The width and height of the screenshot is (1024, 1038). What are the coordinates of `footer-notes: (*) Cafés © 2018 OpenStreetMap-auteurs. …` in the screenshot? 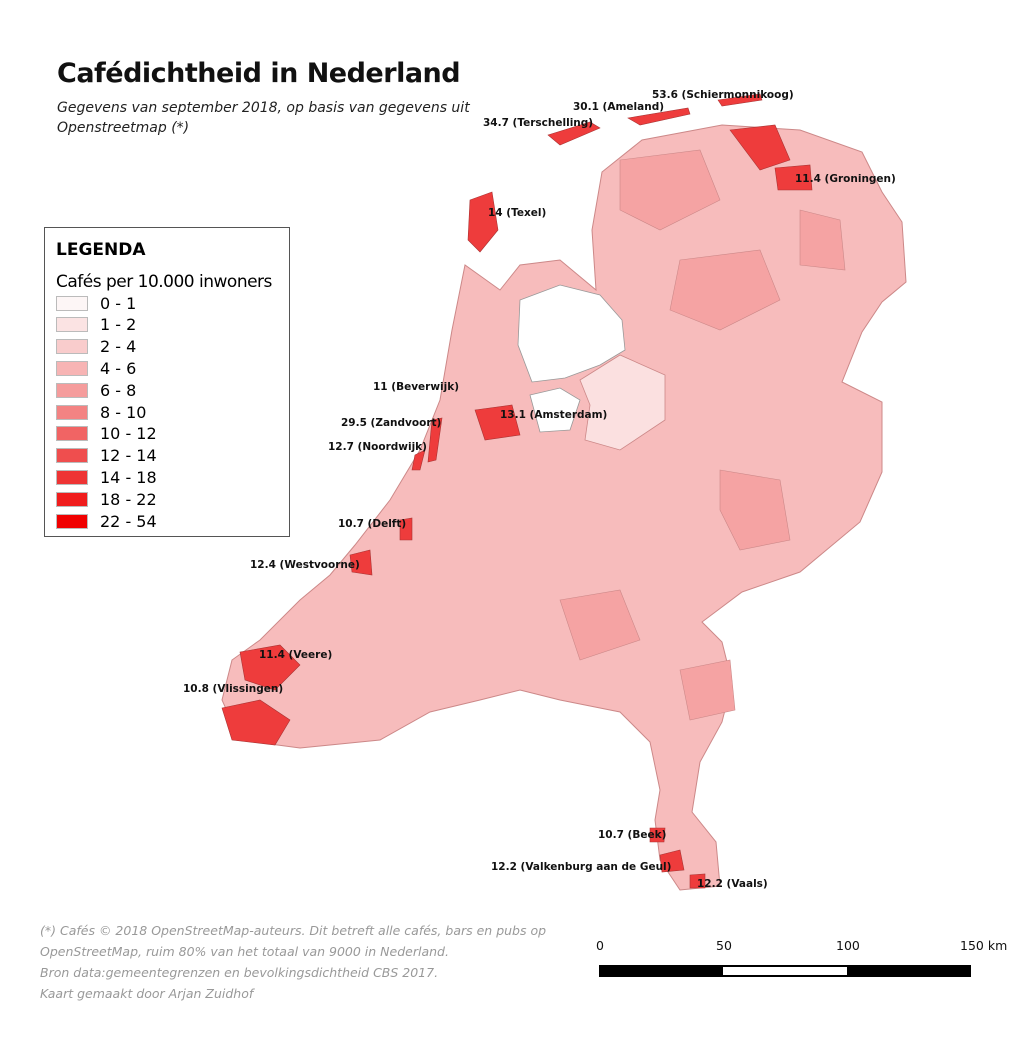 It's located at (293, 962).